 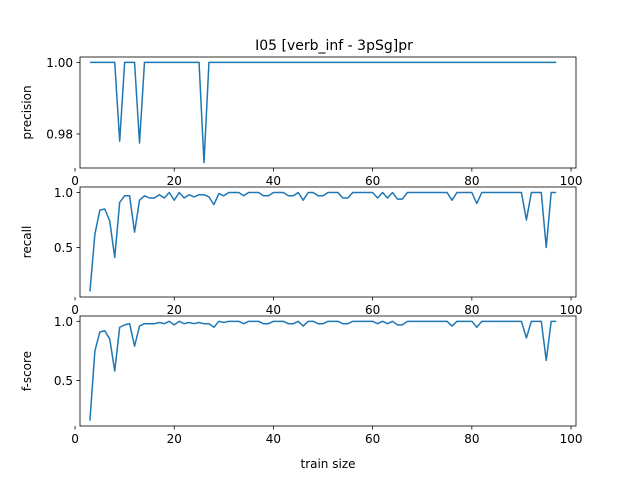 What do you see at coordinates (174, 181) in the screenshot?
I see `precision-x-tick-label: 20` at bounding box center [174, 181].